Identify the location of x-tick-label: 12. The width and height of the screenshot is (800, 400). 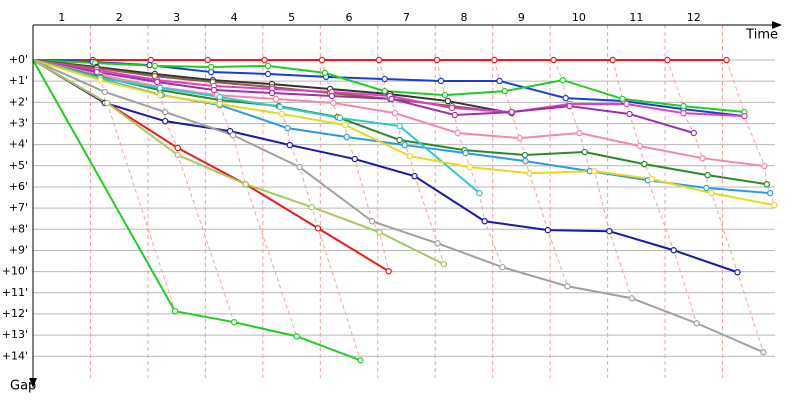
(694, 17).